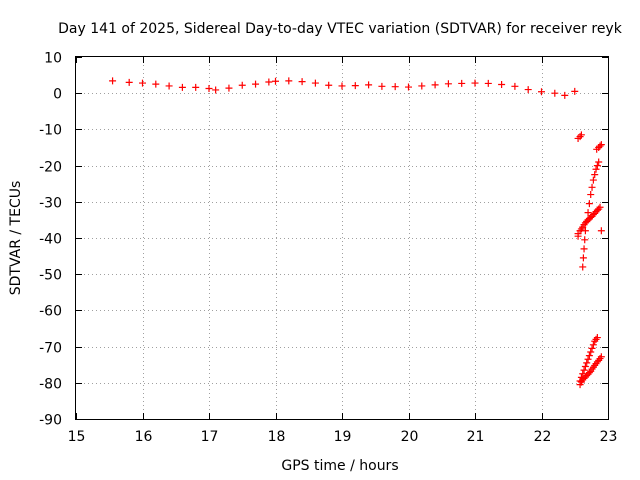 The image size is (640, 480). What do you see at coordinates (50, 131) in the screenshot?
I see `y-tick-label: -10` at bounding box center [50, 131].